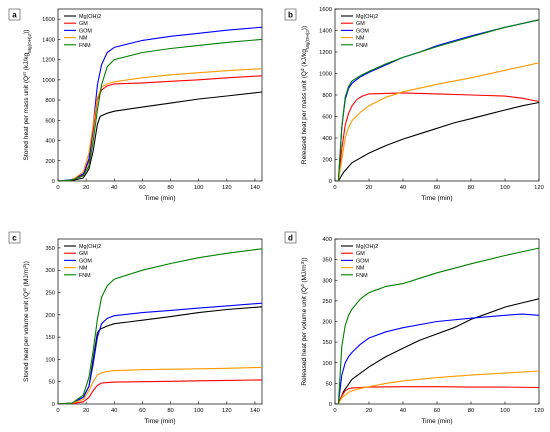 Image resolution: width=550 pixels, height=432 pixels. Describe the element at coordinates (50, 249) in the screenshot. I see `y-tick-label: 350` at that location.